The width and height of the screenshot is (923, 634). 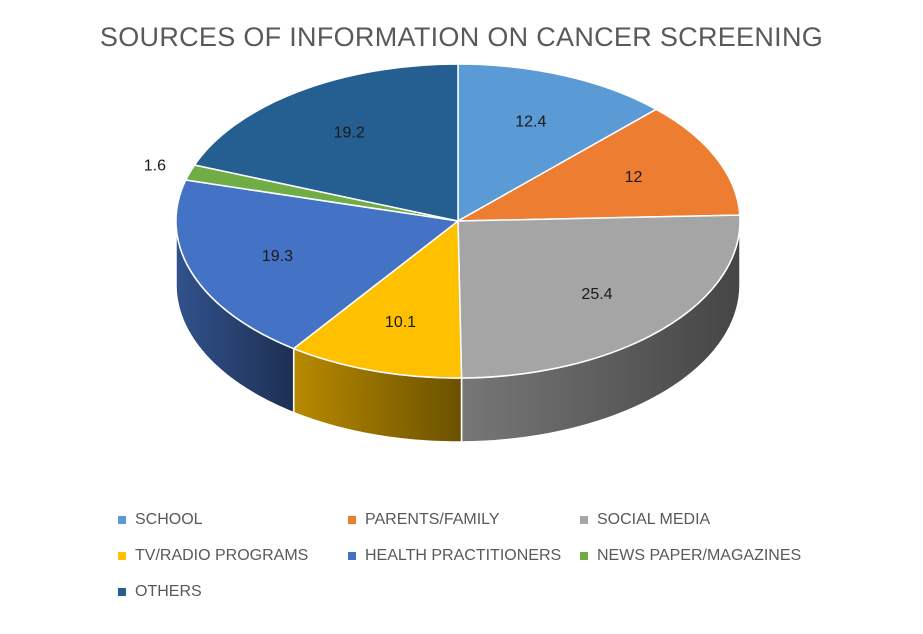 I want to click on legend-label: HEALTH PRACTITIONERS, so click(x=463, y=555).